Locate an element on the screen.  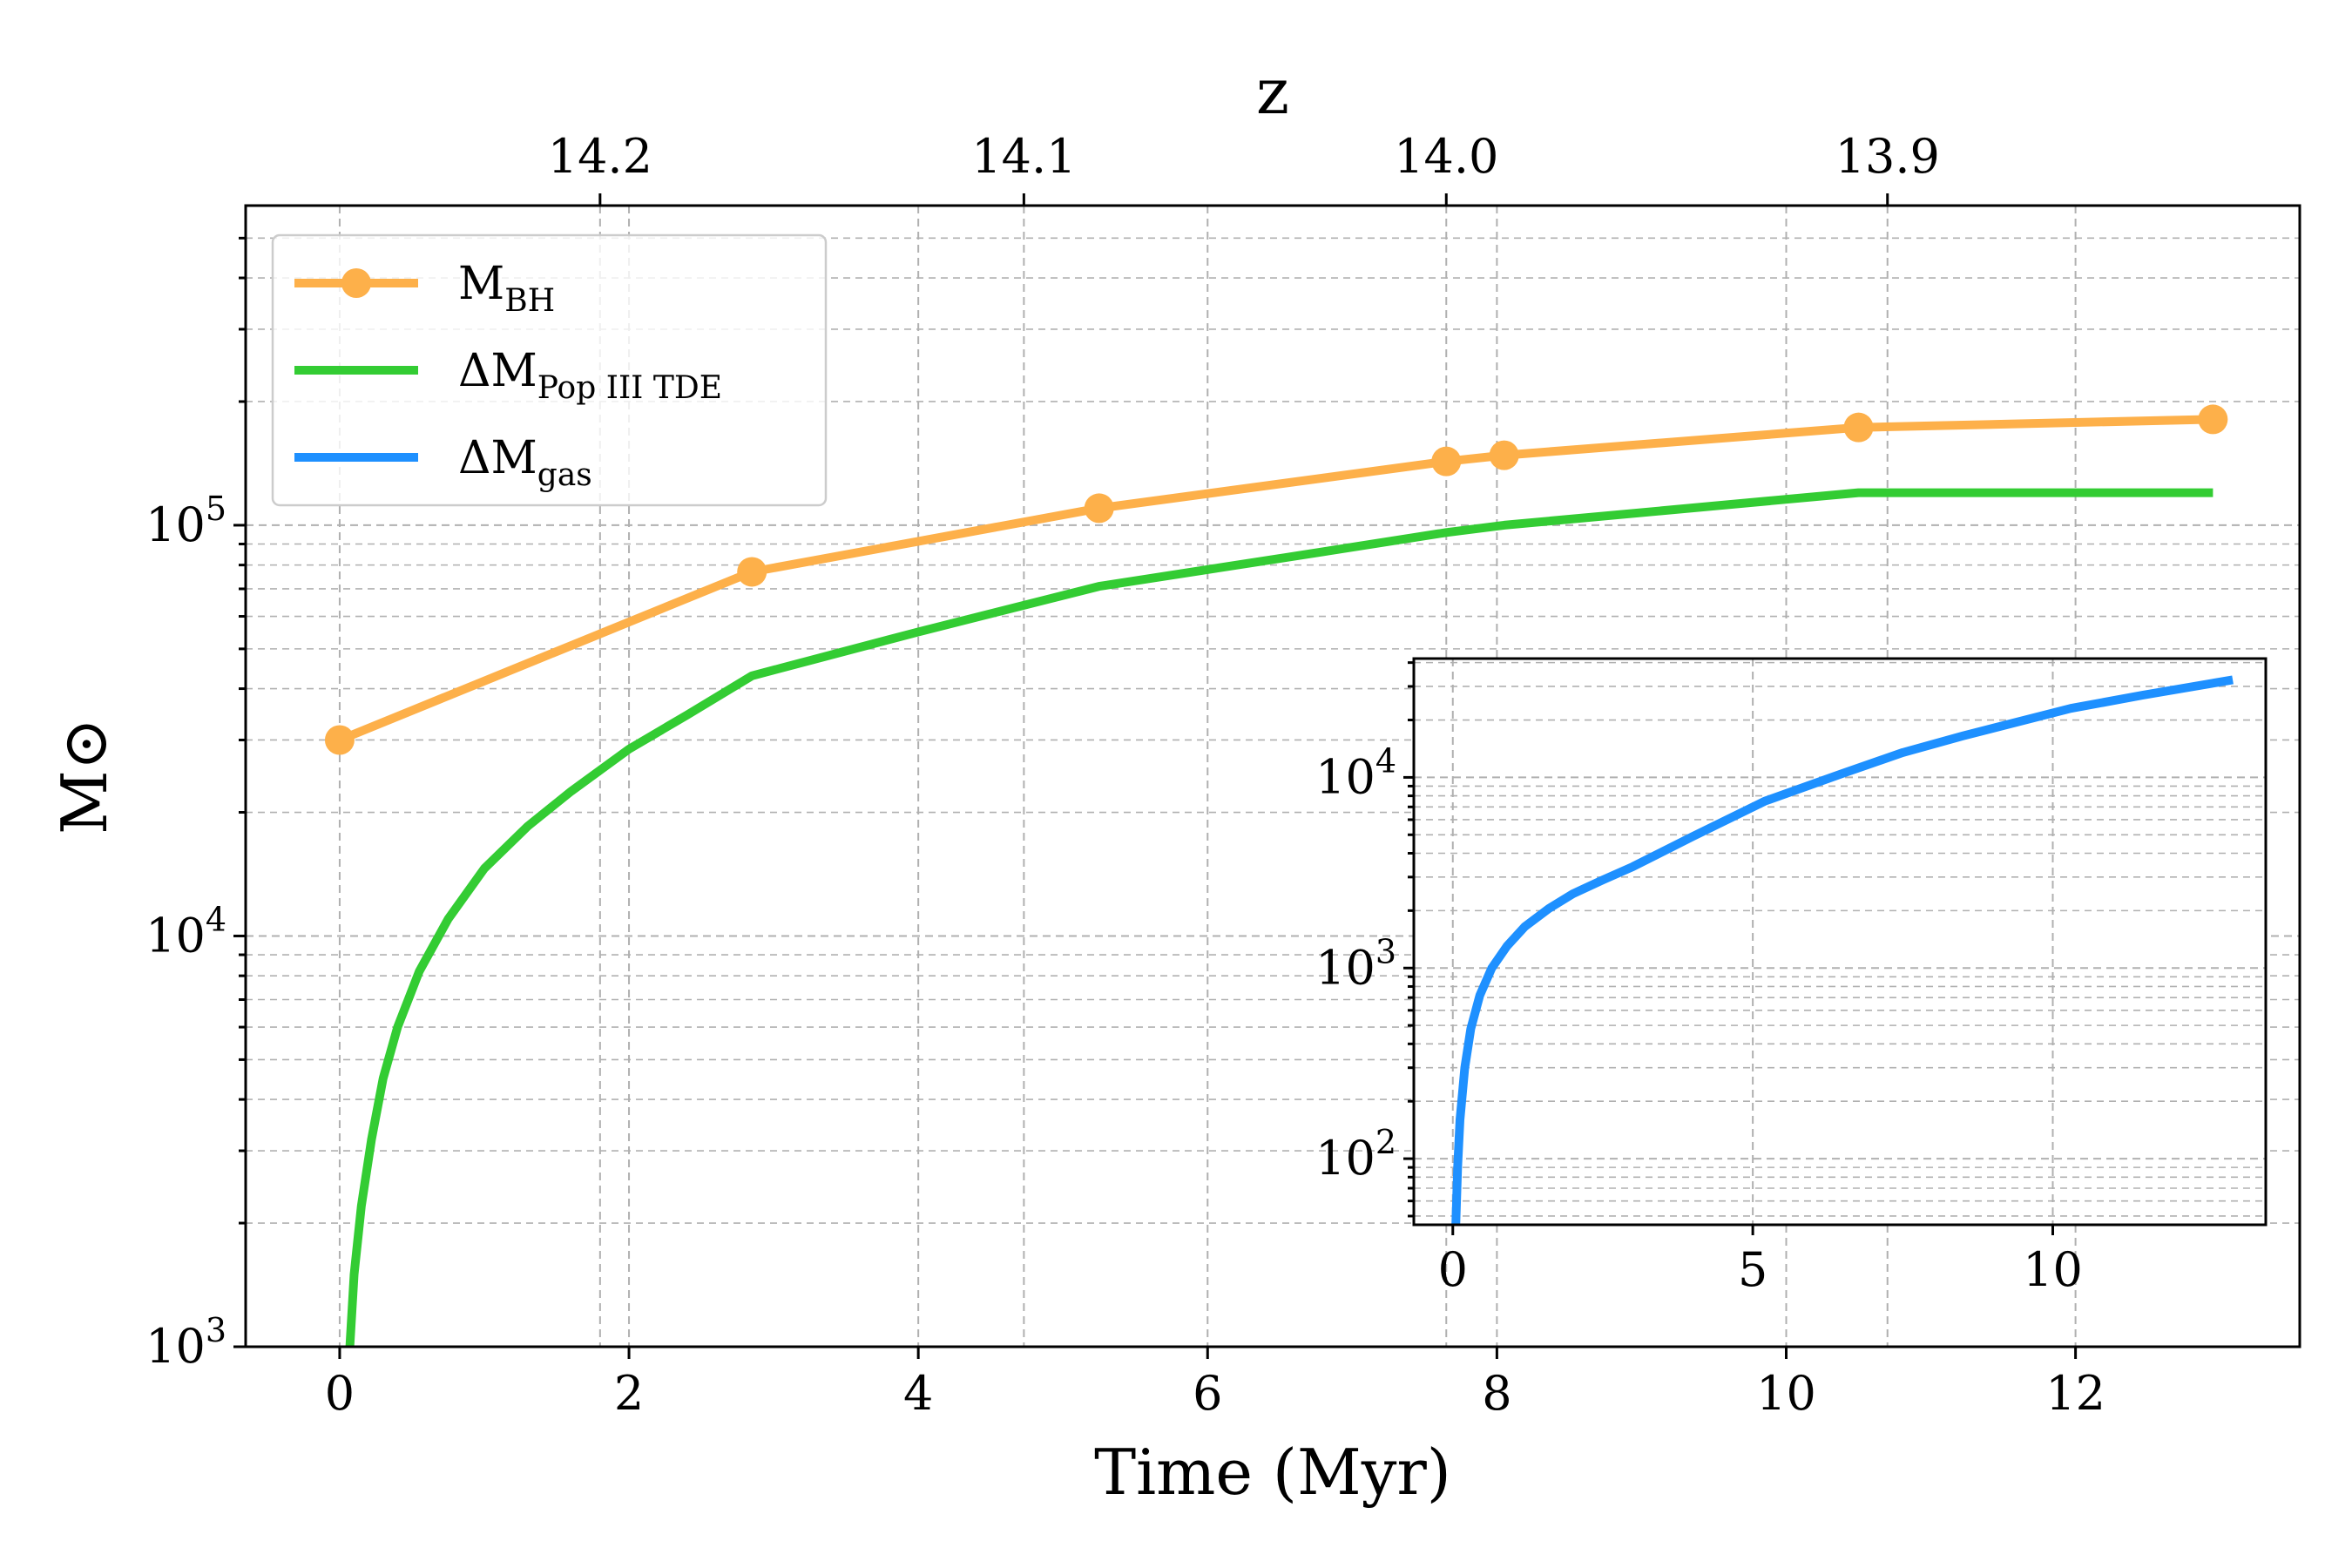
x-tick-label: 0 is located at coordinates (340, 1393).